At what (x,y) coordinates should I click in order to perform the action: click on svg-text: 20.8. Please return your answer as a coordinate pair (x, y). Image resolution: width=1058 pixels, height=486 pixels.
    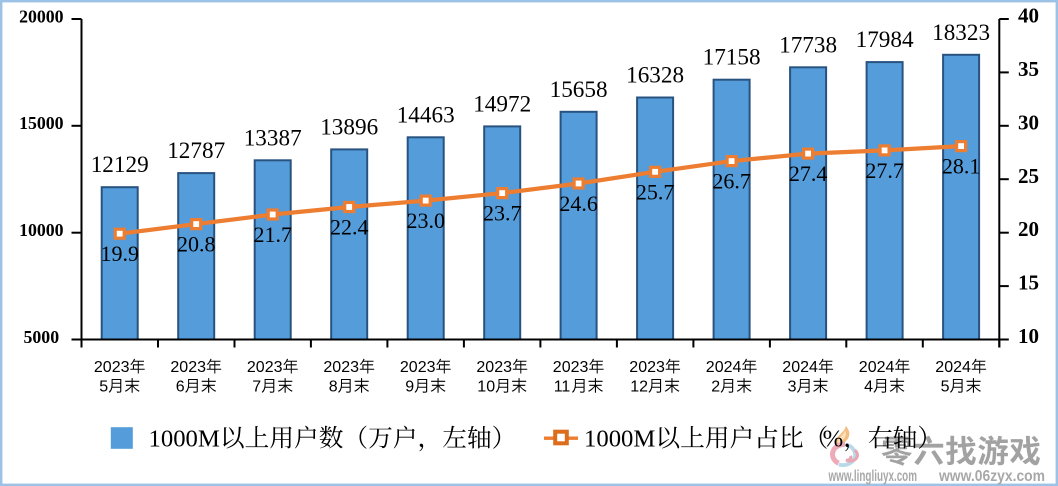
    Looking at the image, I should click on (196, 244).